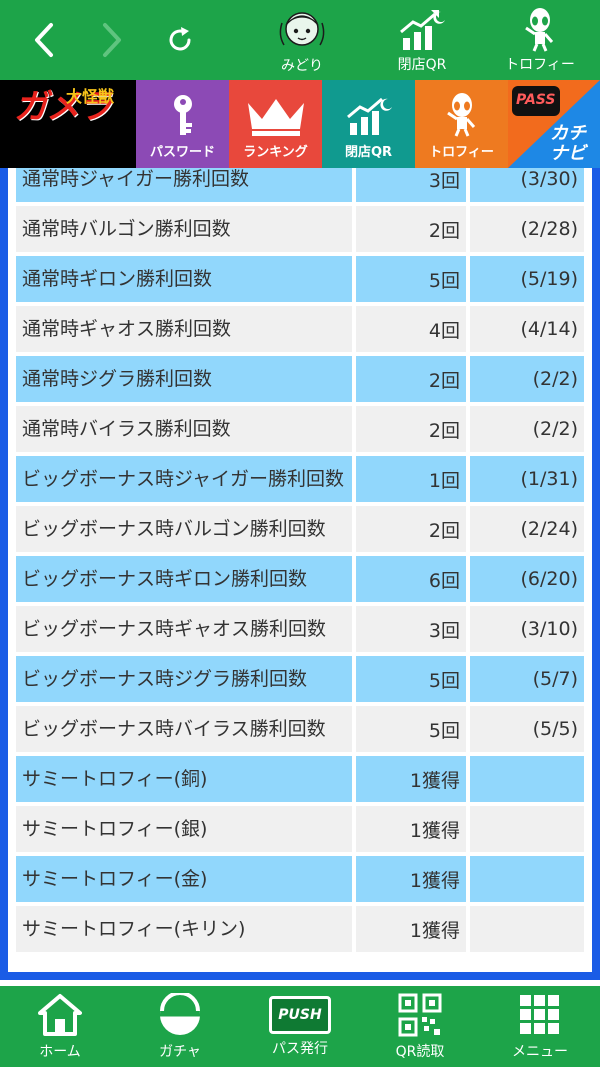  I want to click on top-toolbar: みどり 閉店QR トロフィー, so click(300, 40).